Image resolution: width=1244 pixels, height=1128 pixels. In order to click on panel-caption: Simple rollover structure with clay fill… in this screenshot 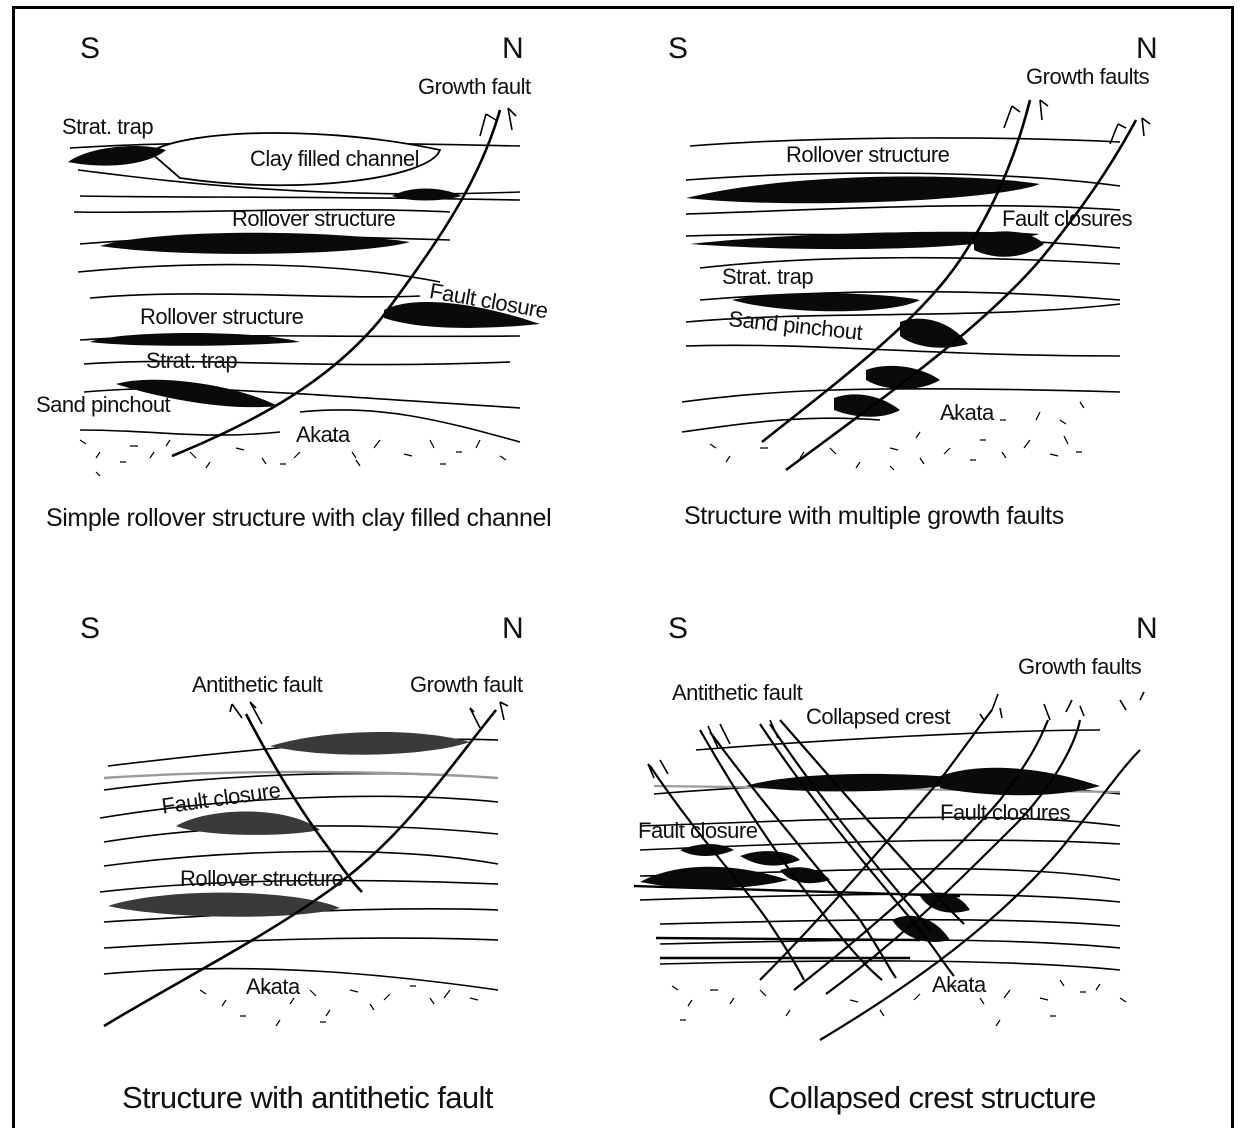, I will do `click(299, 518)`.